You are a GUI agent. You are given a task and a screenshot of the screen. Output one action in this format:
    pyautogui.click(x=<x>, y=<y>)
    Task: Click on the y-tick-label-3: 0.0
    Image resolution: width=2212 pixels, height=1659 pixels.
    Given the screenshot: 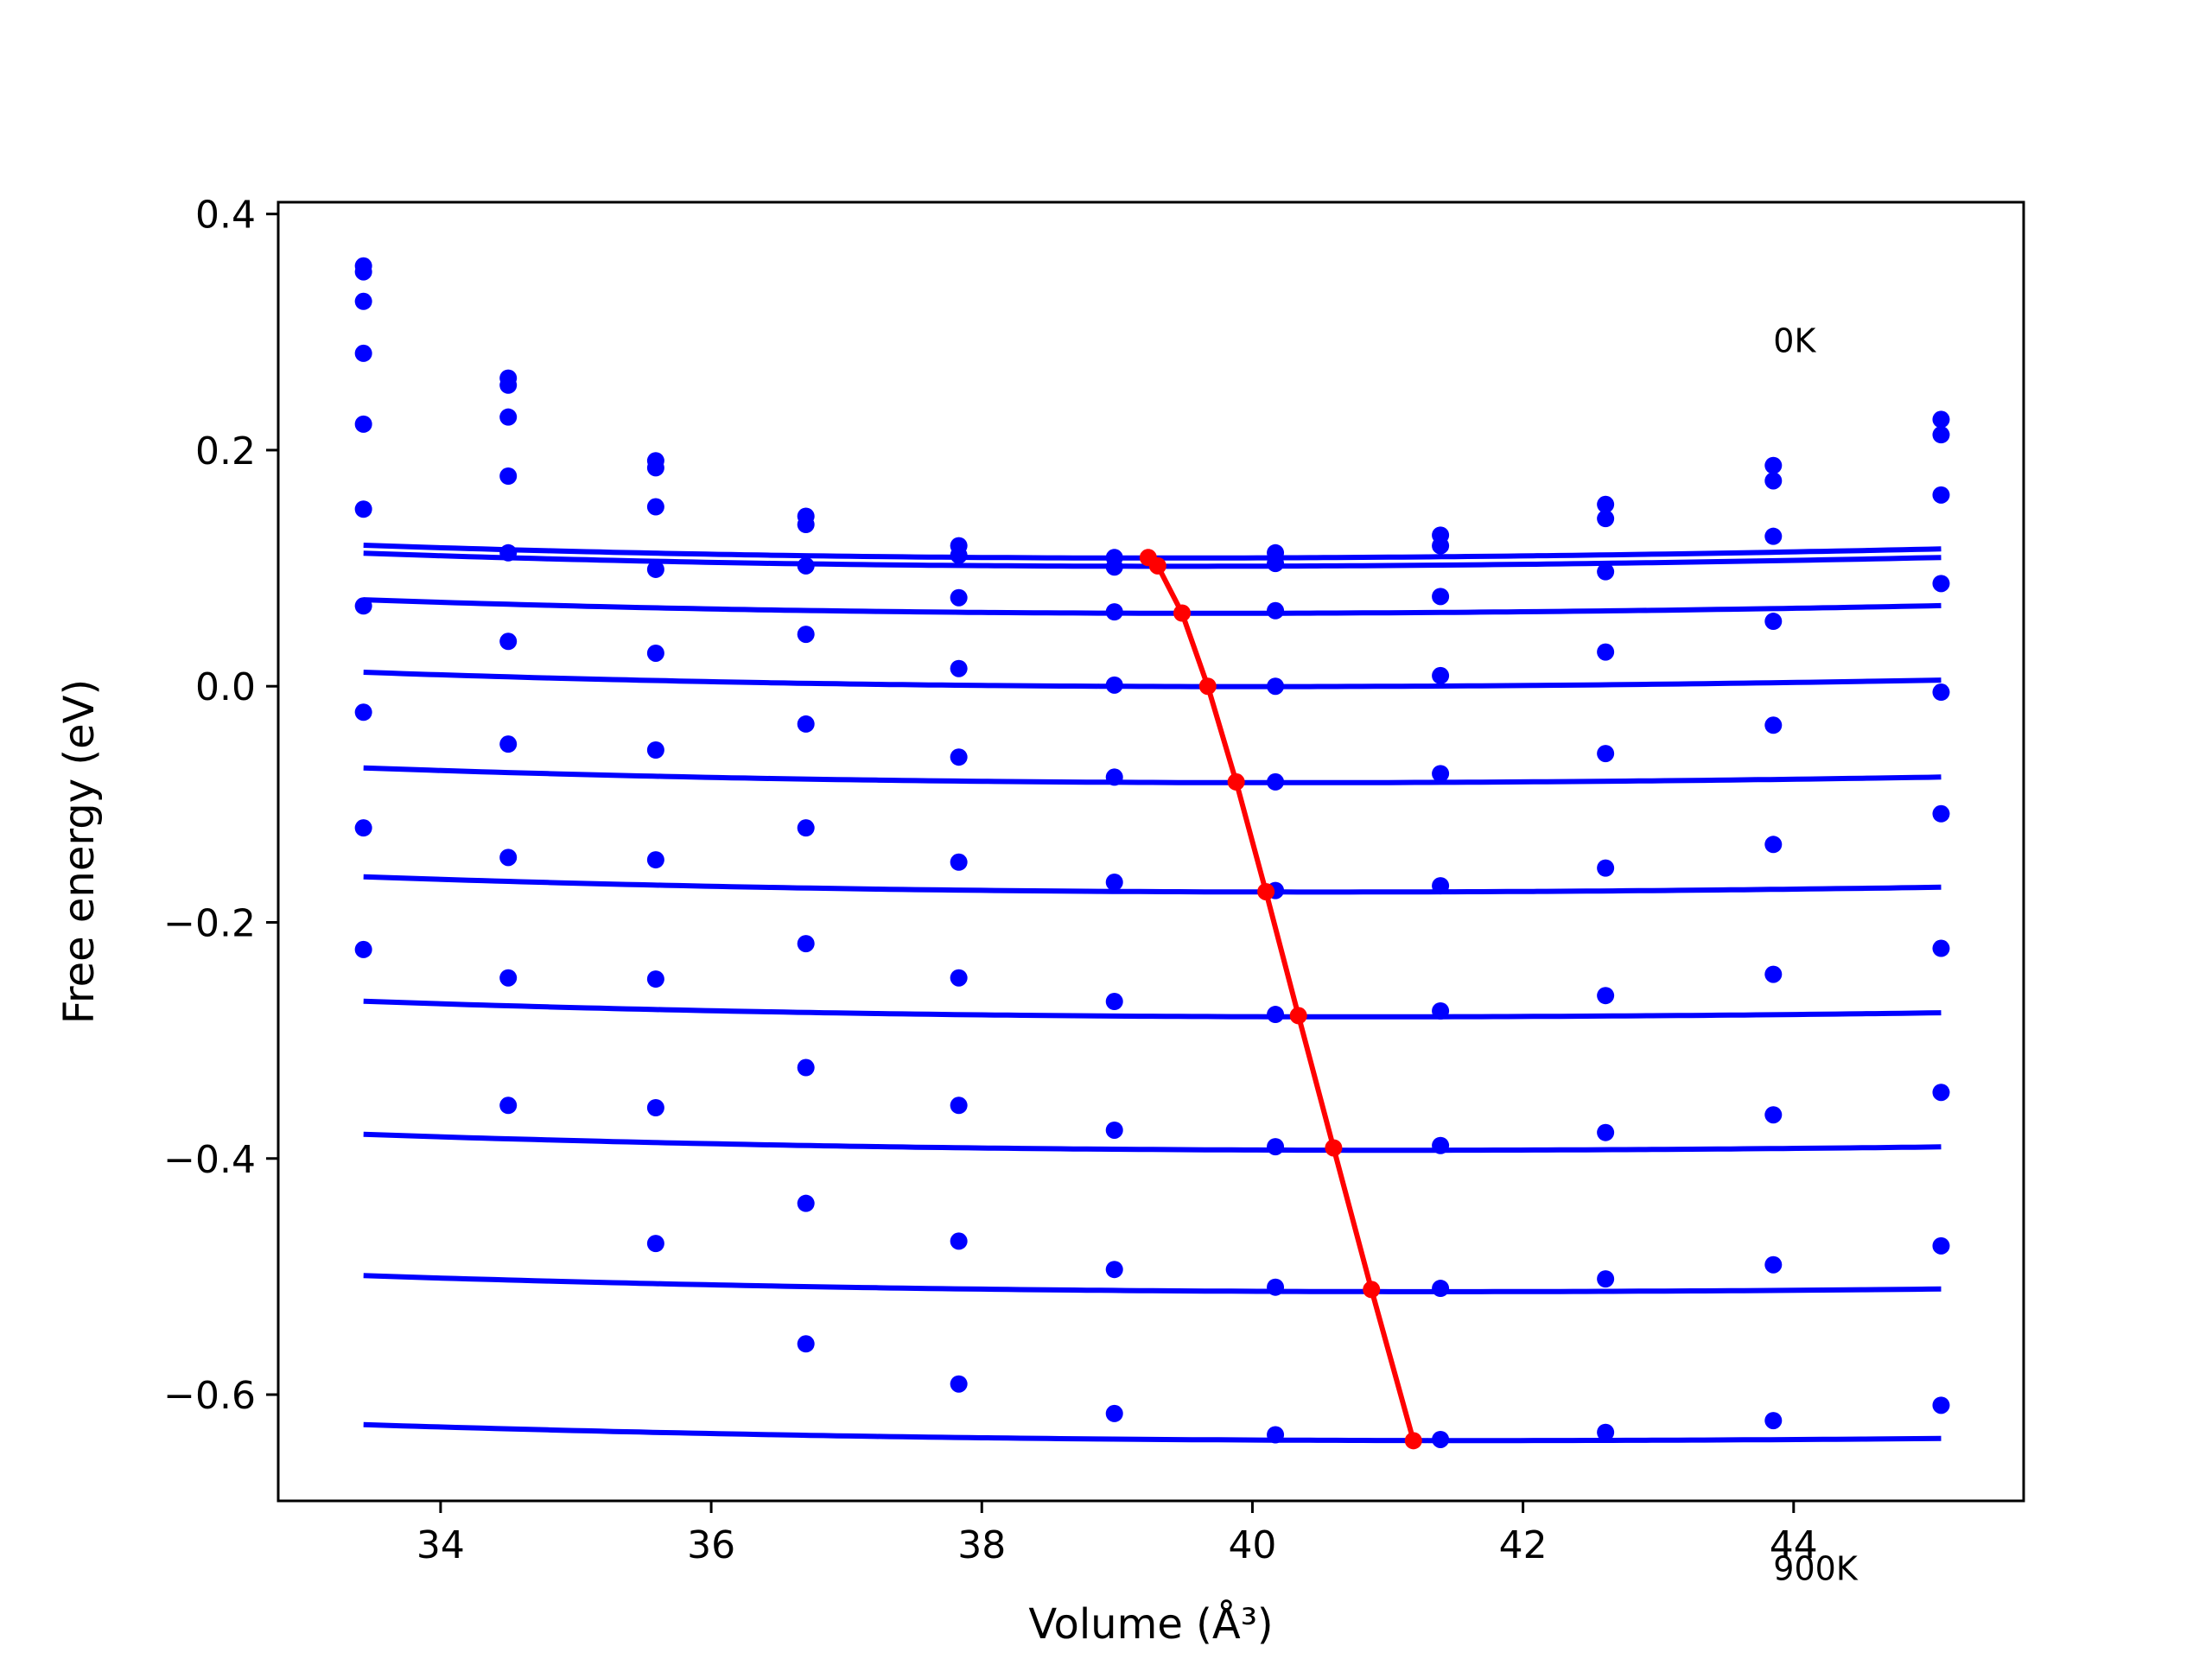 What is the action you would take?
    pyautogui.click(x=225, y=687)
    